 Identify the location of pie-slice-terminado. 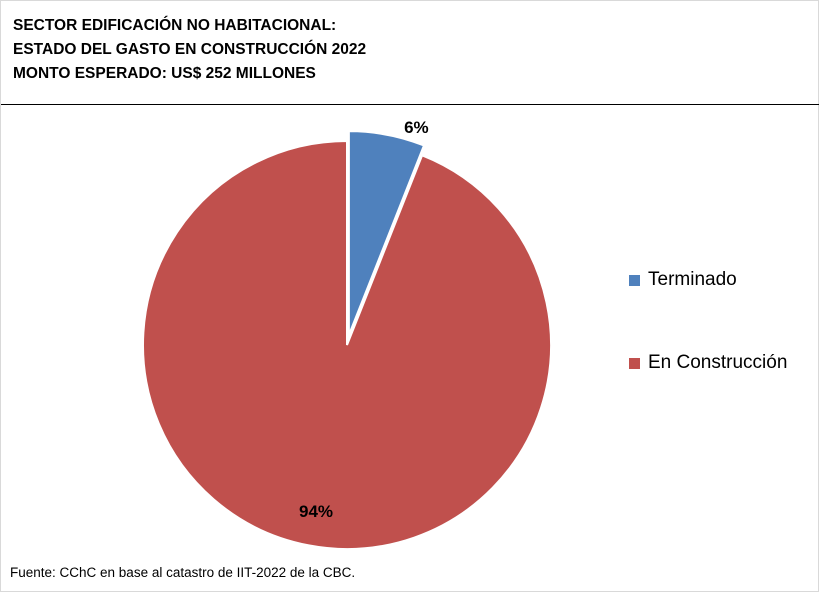
(386, 233).